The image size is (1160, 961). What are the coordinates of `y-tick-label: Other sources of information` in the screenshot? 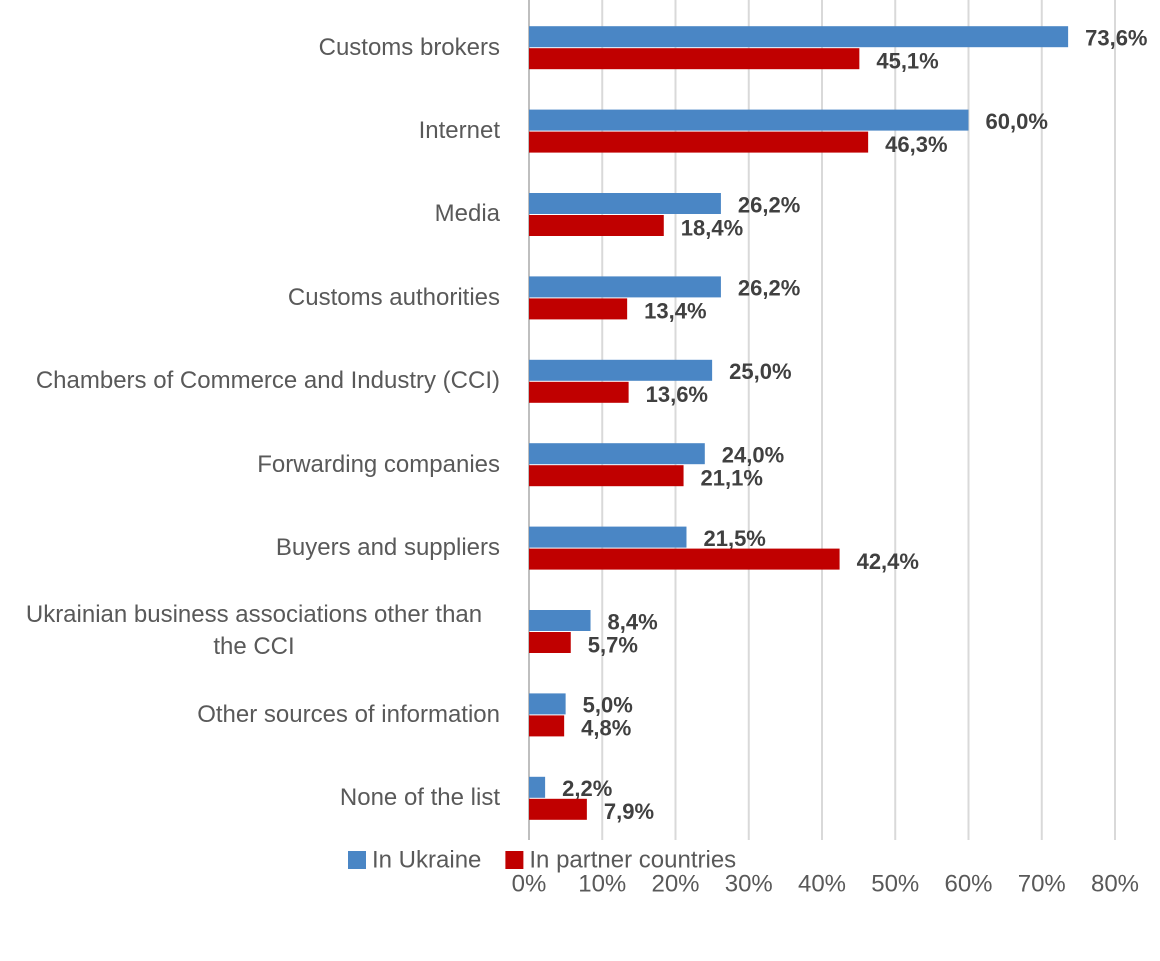 It's located at (348, 714).